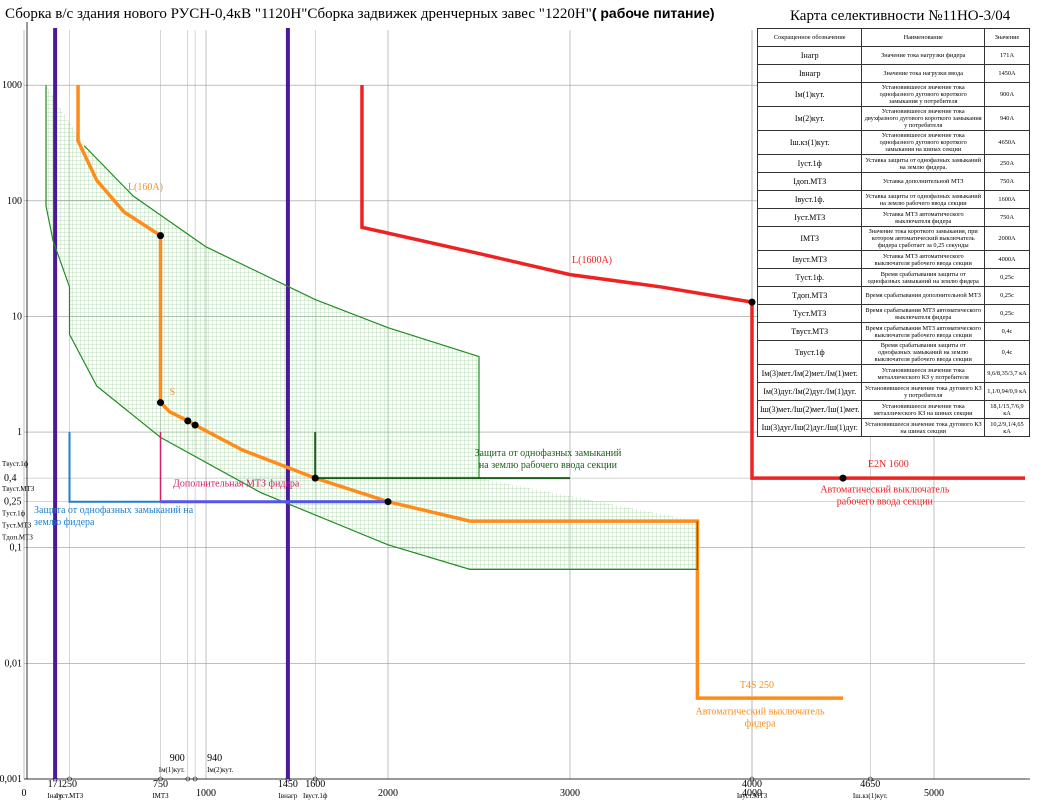 The image size is (1050, 809). I want to click on x-mark-symbol: Iм(2)кут., so click(220, 770).